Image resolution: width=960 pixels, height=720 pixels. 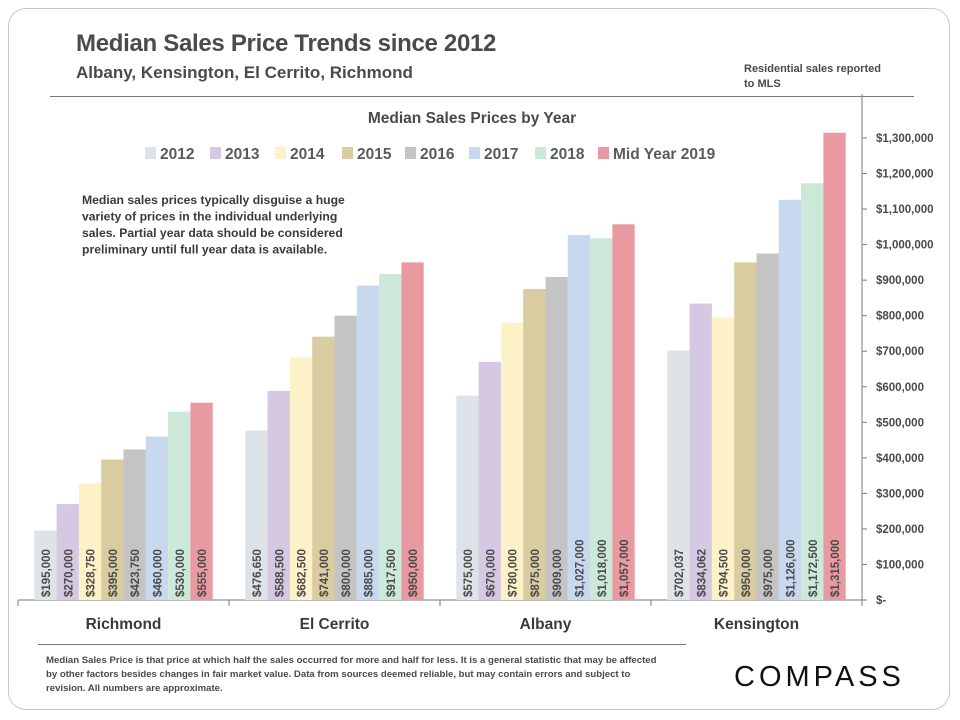 What do you see at coordinates (625, 568) in the screenshot?
I see `bar-value-label: $1,057,000` at bounding box center [625, 568].